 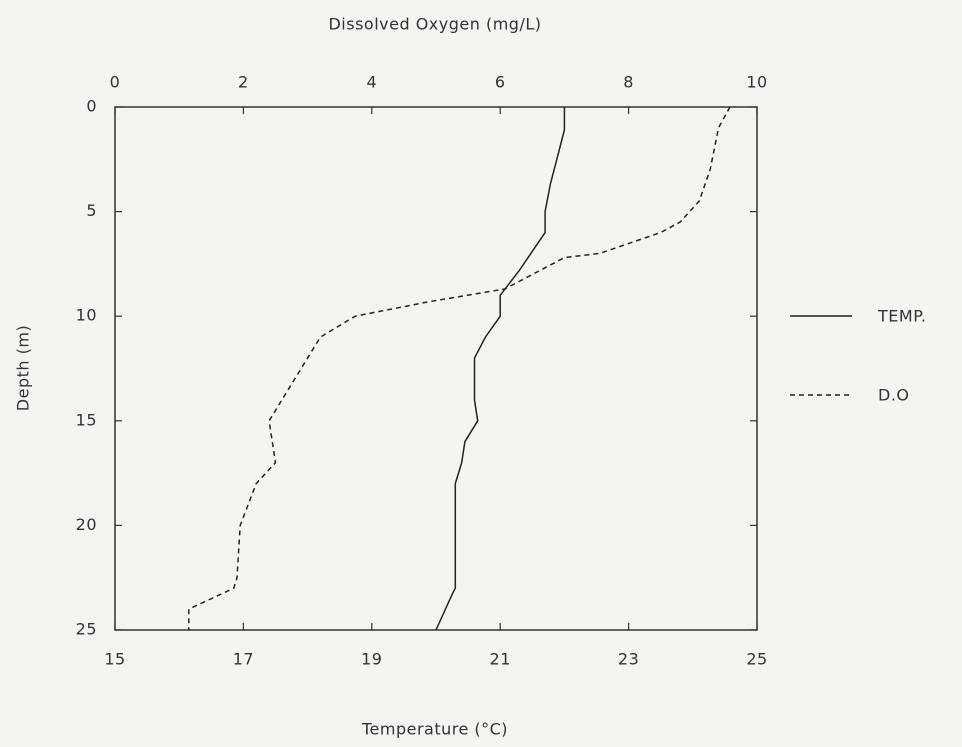 I want to click on x-tick-label: 25, so click(x=756, y=659).